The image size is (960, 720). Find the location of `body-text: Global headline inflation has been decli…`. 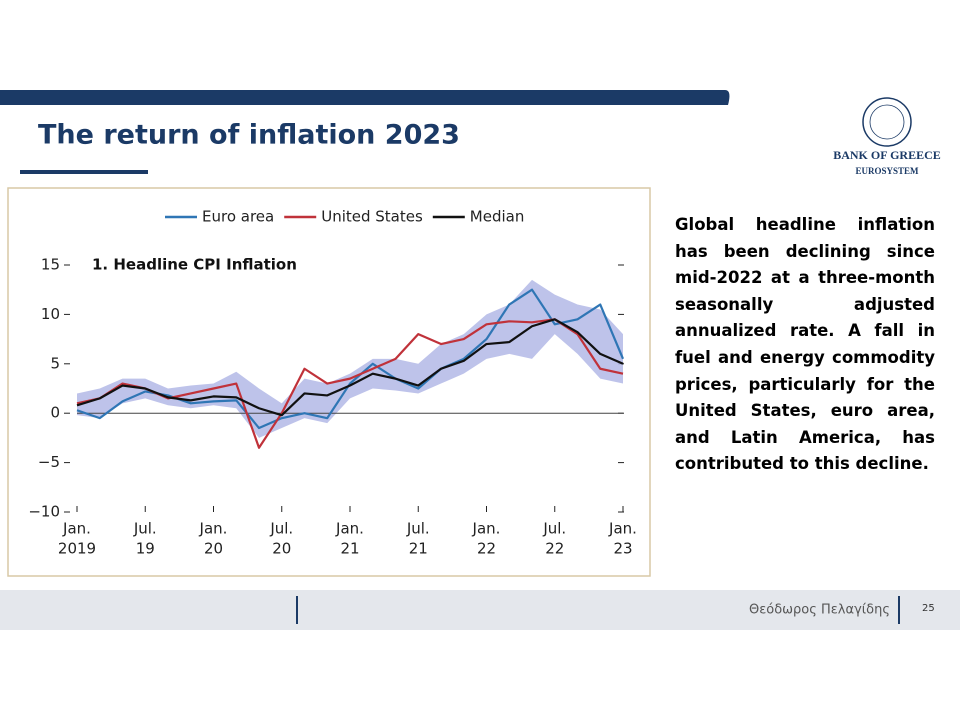

body-text: Global headline inflation has been decli… is located at coordinates (805, 344).